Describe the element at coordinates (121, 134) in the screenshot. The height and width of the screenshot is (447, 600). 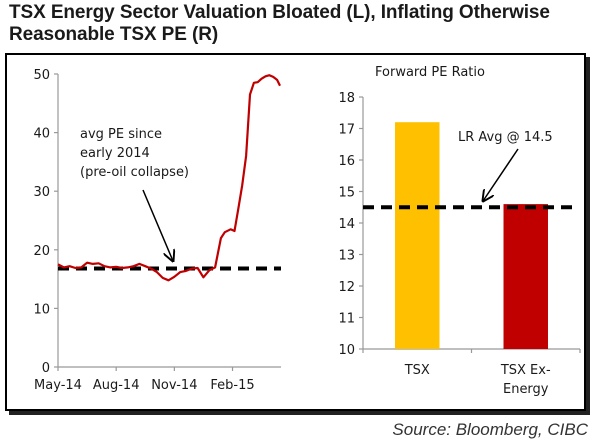
I see `left-annotation-line: avg PE since` at that location.